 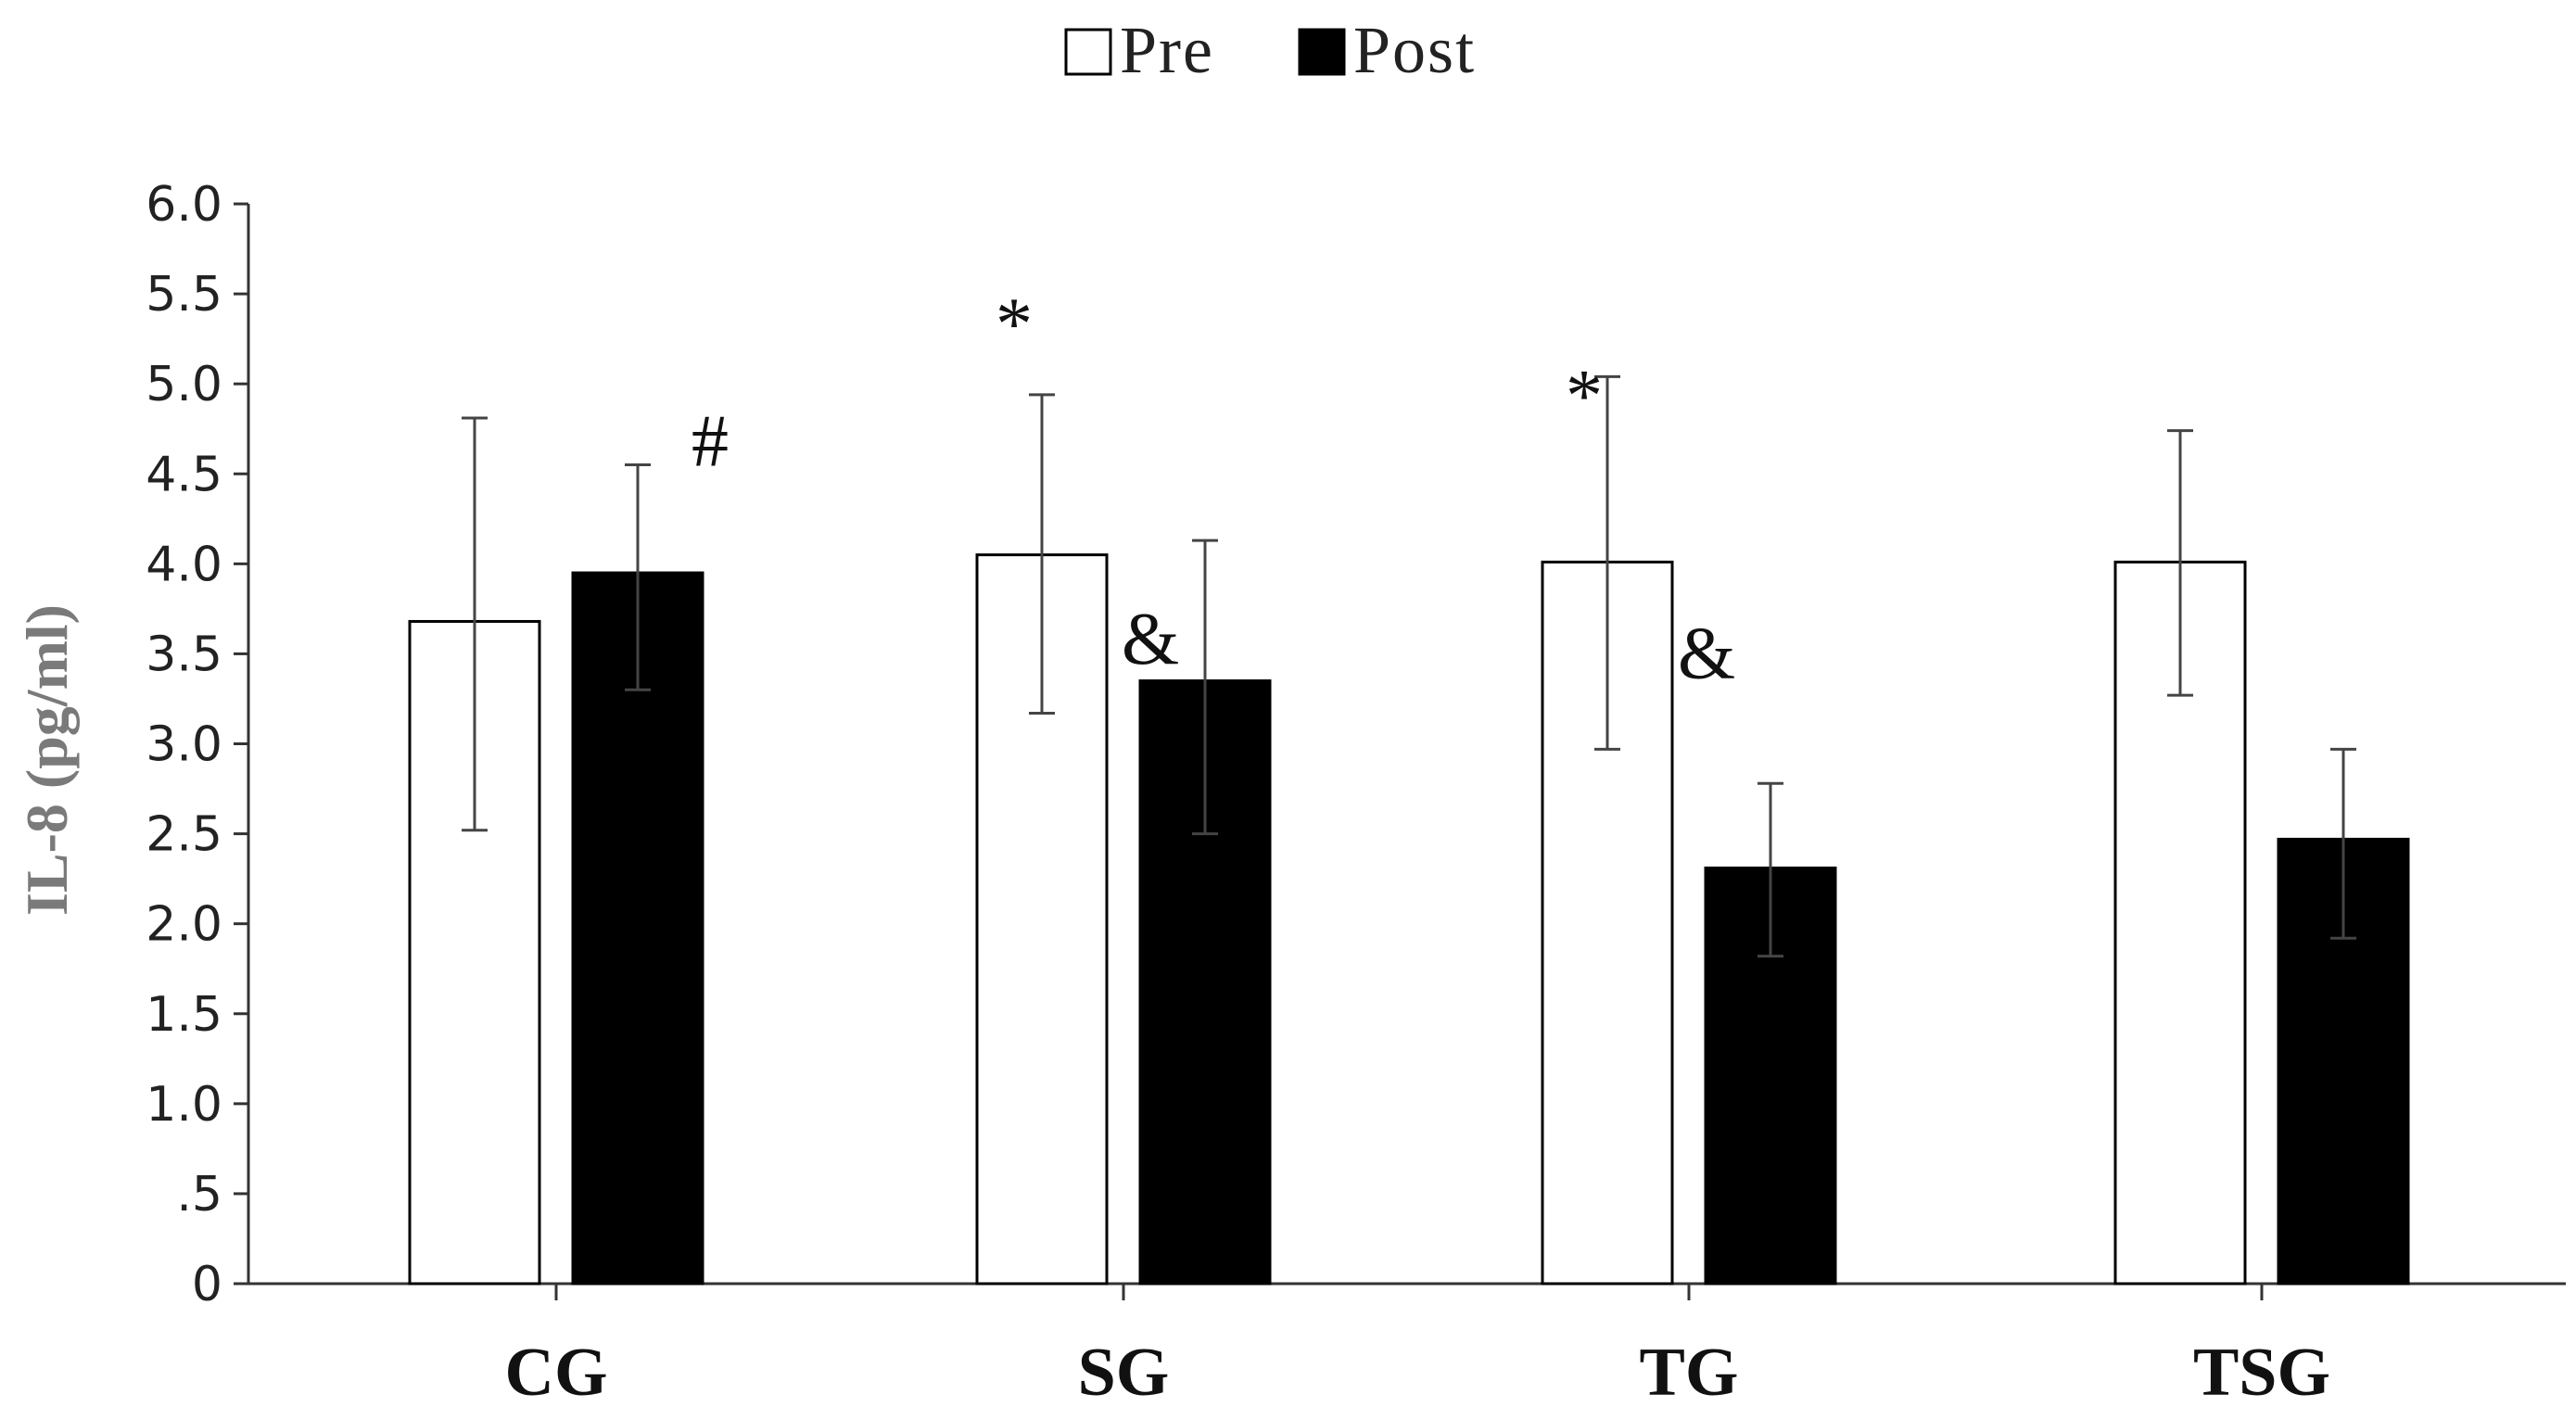 What do you see at coordinates (1167, 50) in the screenshot?
I see `legend-label-pre: Pre` at bounding box center [1167, 50].